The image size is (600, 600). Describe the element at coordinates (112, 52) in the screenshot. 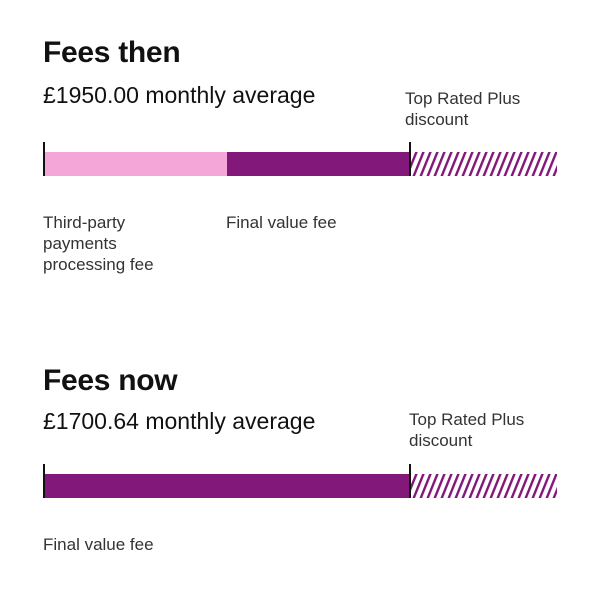

I see `fees-then-title: Fees then` at that location.